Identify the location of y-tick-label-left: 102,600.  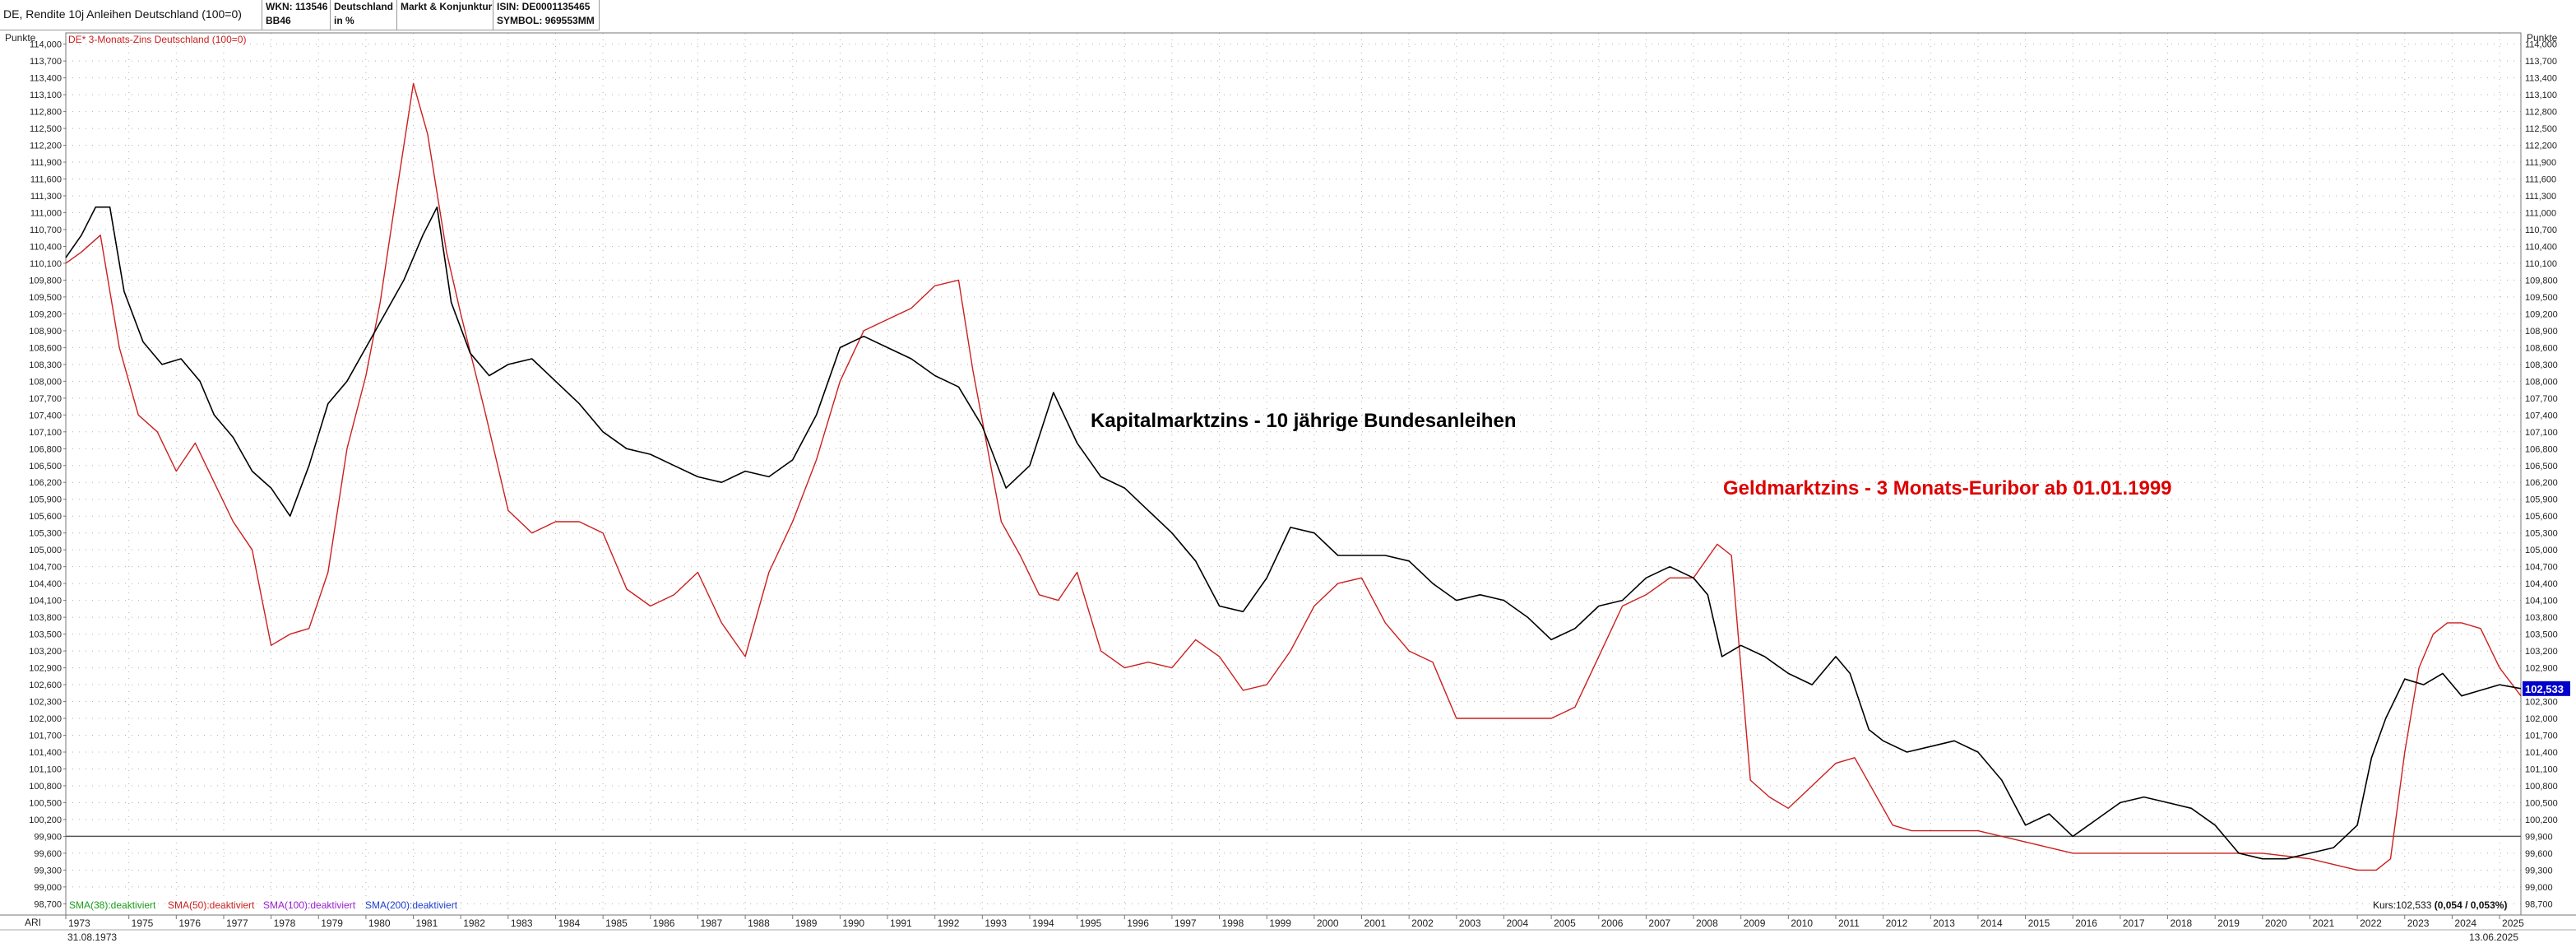
(46, 685).